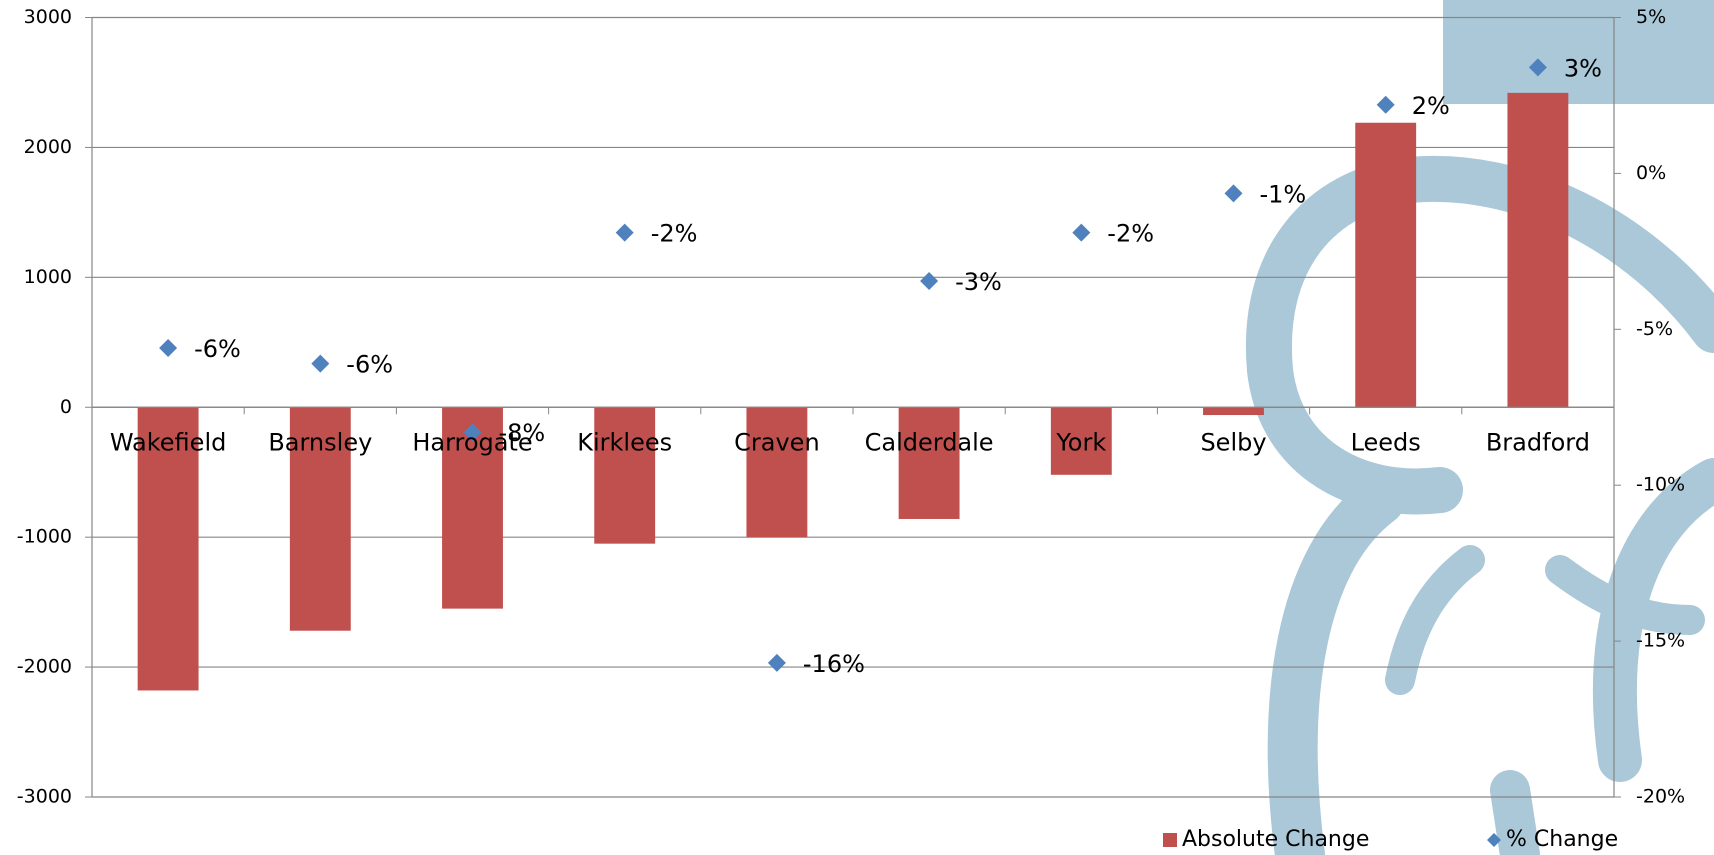  I want to click on y2-tick-label: 0%, so click(1651, 173).